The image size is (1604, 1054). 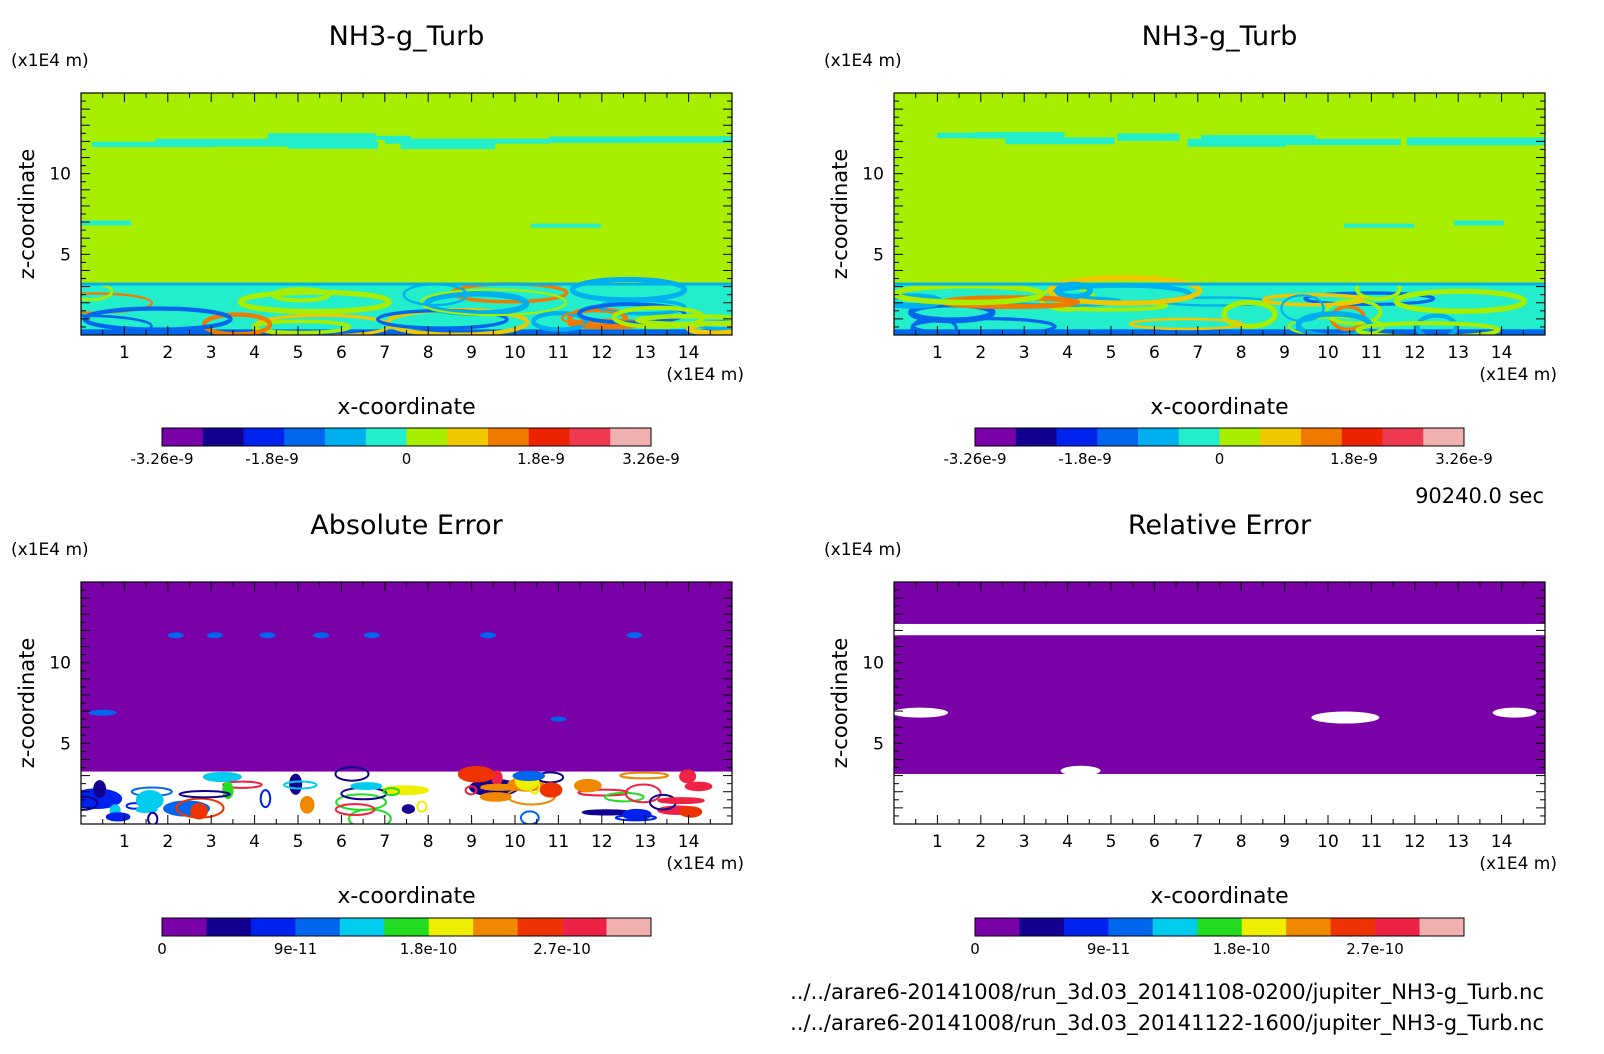 What do you see at coordinates (1084, 459) in the screenshot?
I see `colorbar-label: -1.8e-9` at bounding box center [1084, 459].